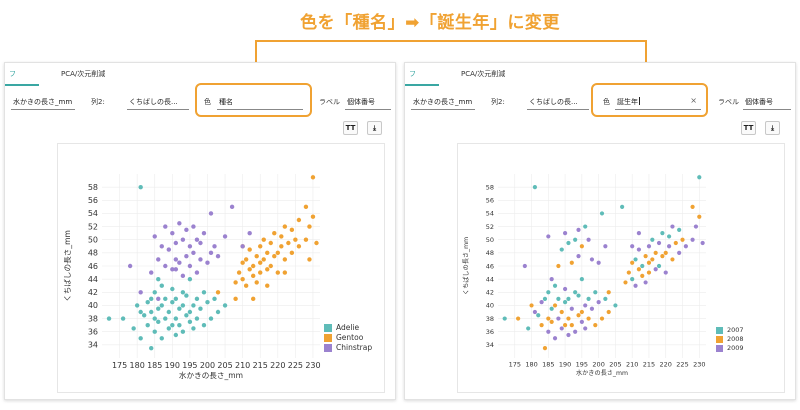 Image resolution: width=800 pixels, height=410 pixels. I want to click on download-button: ⤓, so click(772, 128).